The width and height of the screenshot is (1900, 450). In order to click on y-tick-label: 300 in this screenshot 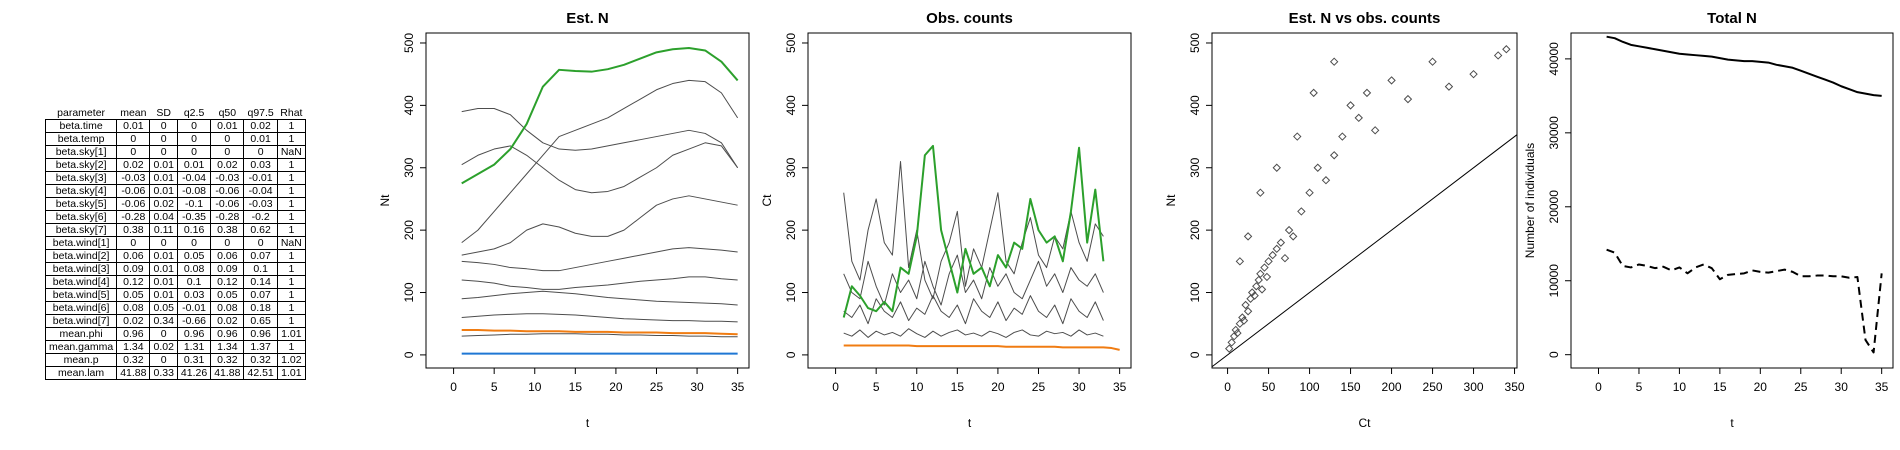, I will do `click(1195, 167)`.